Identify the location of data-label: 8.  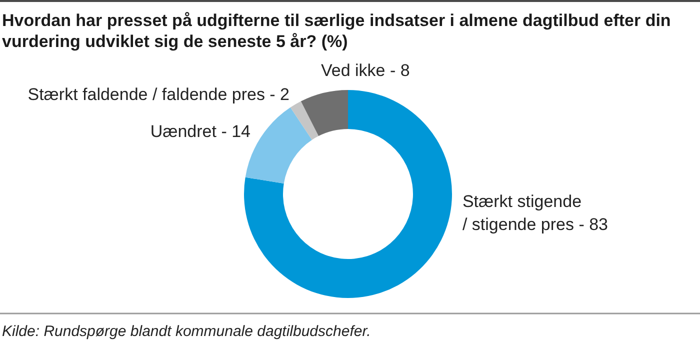
(405, 70).